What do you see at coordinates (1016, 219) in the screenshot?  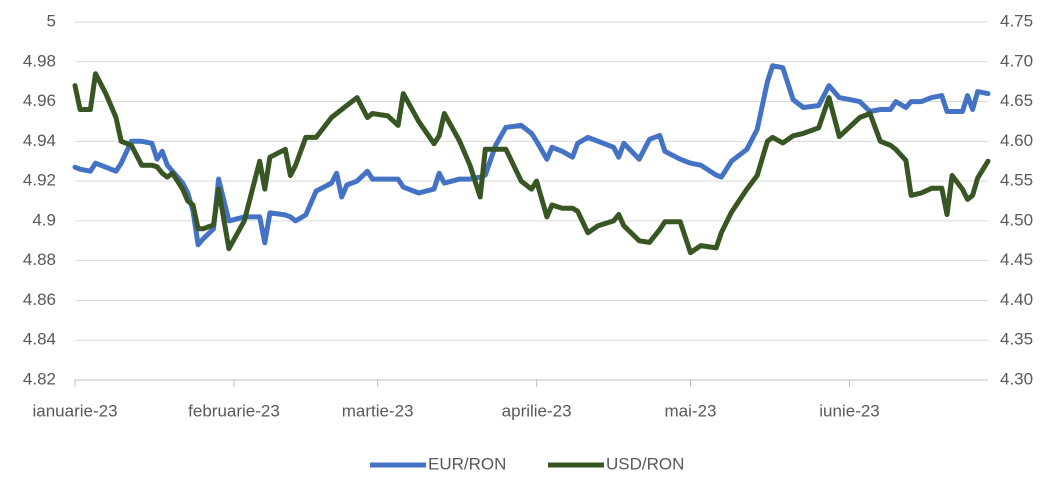 I see `y2-tick-label: 4.50` at bounding box center [1016, 219].